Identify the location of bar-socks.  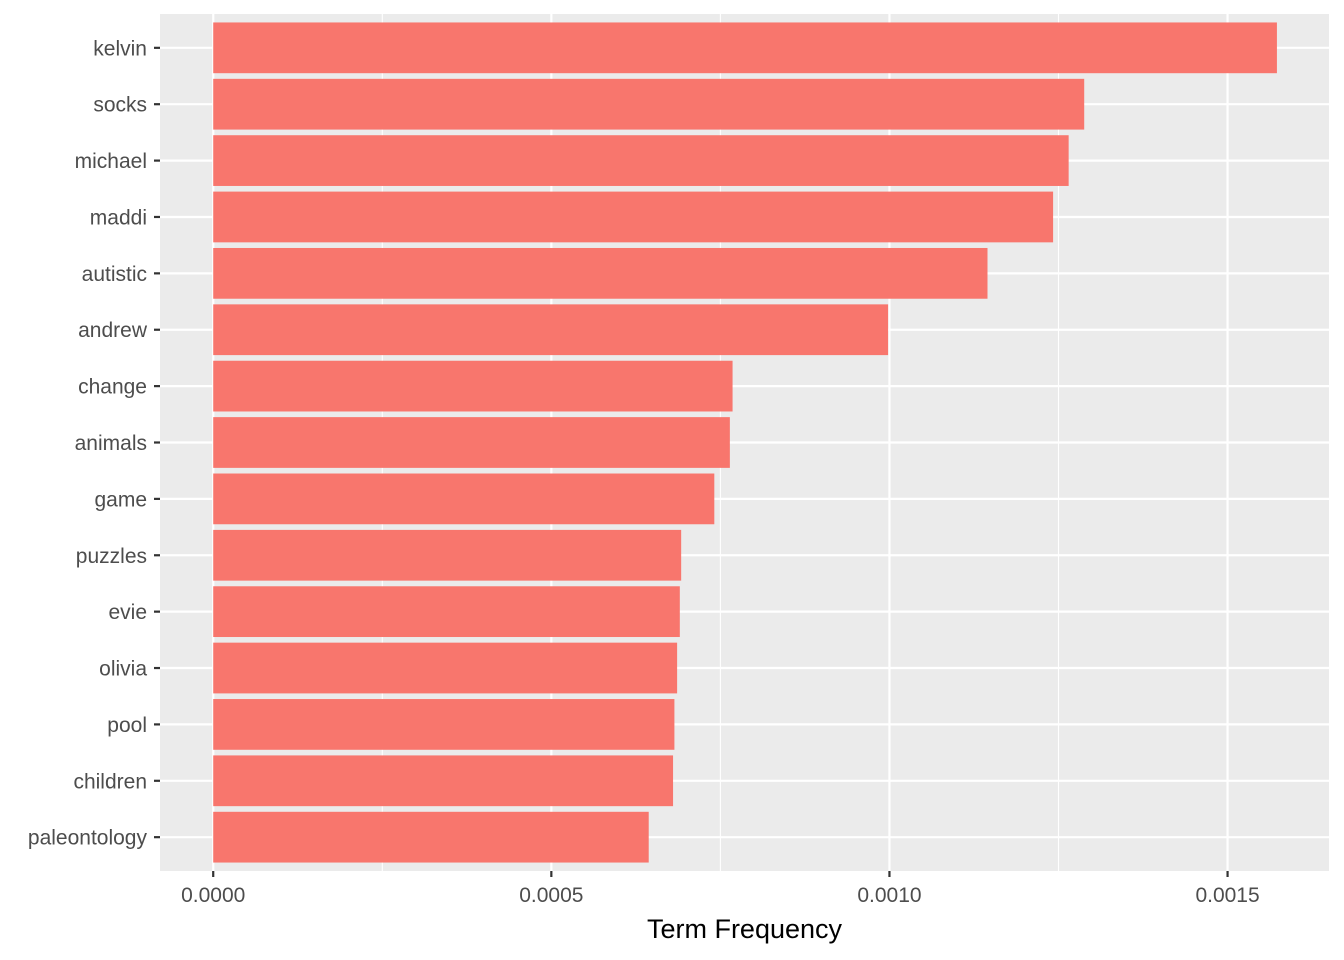
(649, 104).